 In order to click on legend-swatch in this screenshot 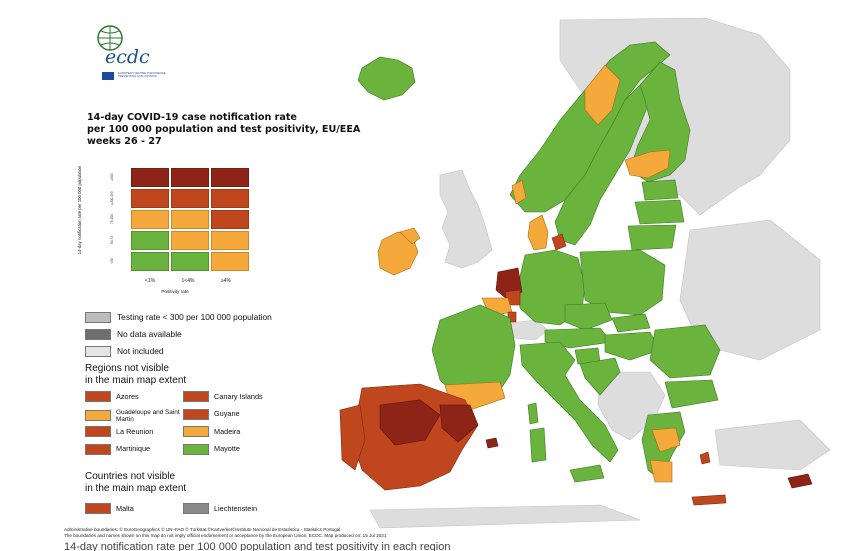, I will do `click(98, 351)`.